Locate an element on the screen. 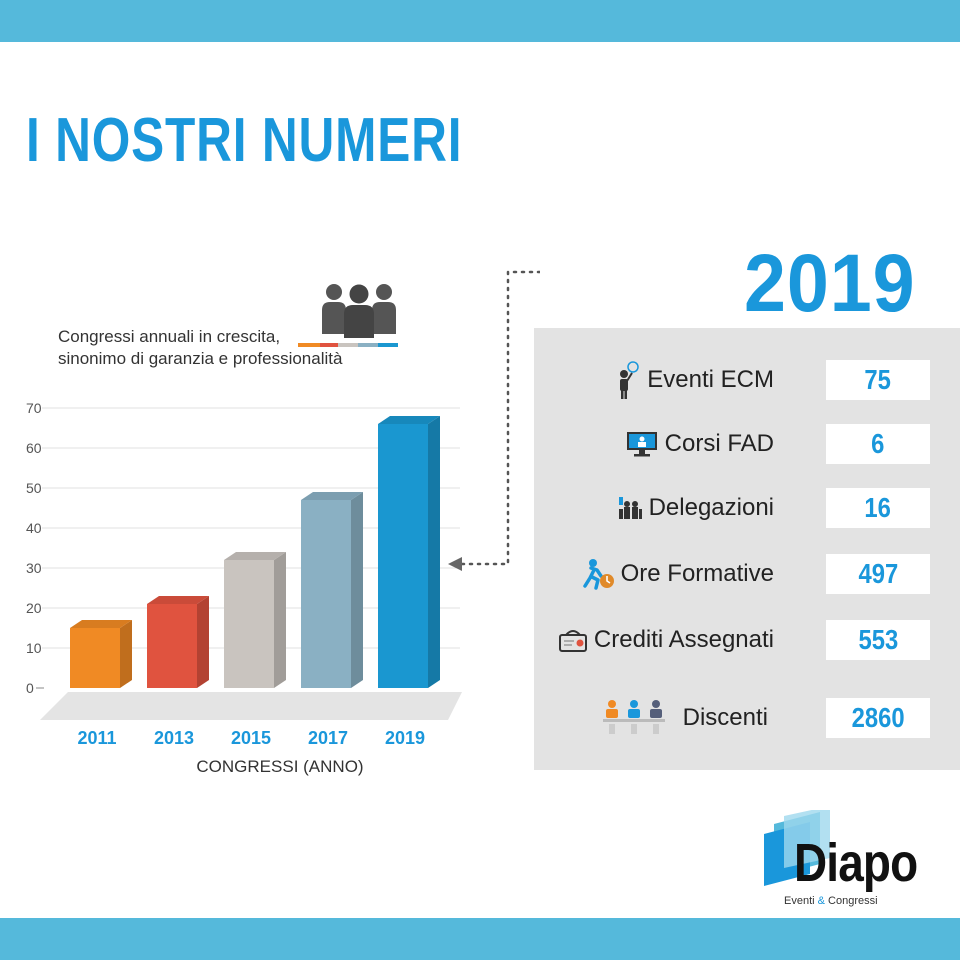 The height and width of the screenshot is (960, 960). x-tick-label: 2017 is located at coordinates (328, 738).